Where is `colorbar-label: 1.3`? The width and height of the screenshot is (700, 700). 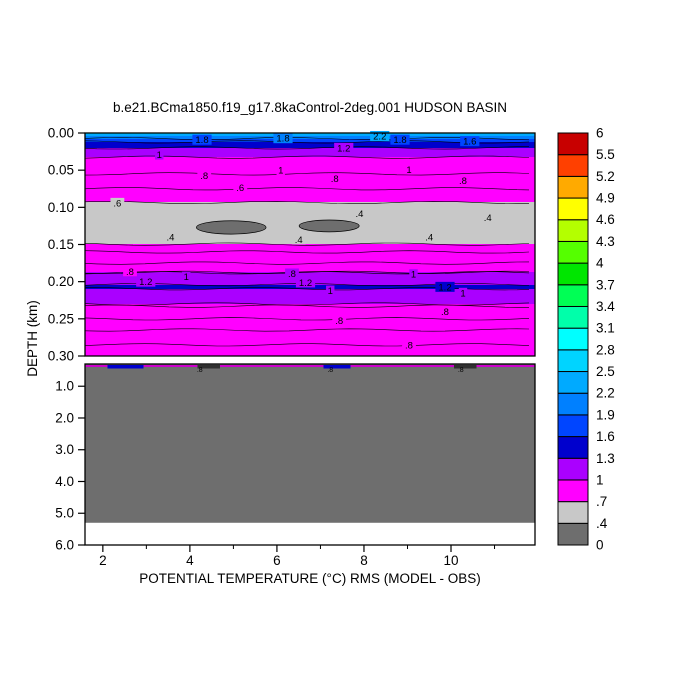 colorbar-label: 1.3 is located at coordinates (605, 458).